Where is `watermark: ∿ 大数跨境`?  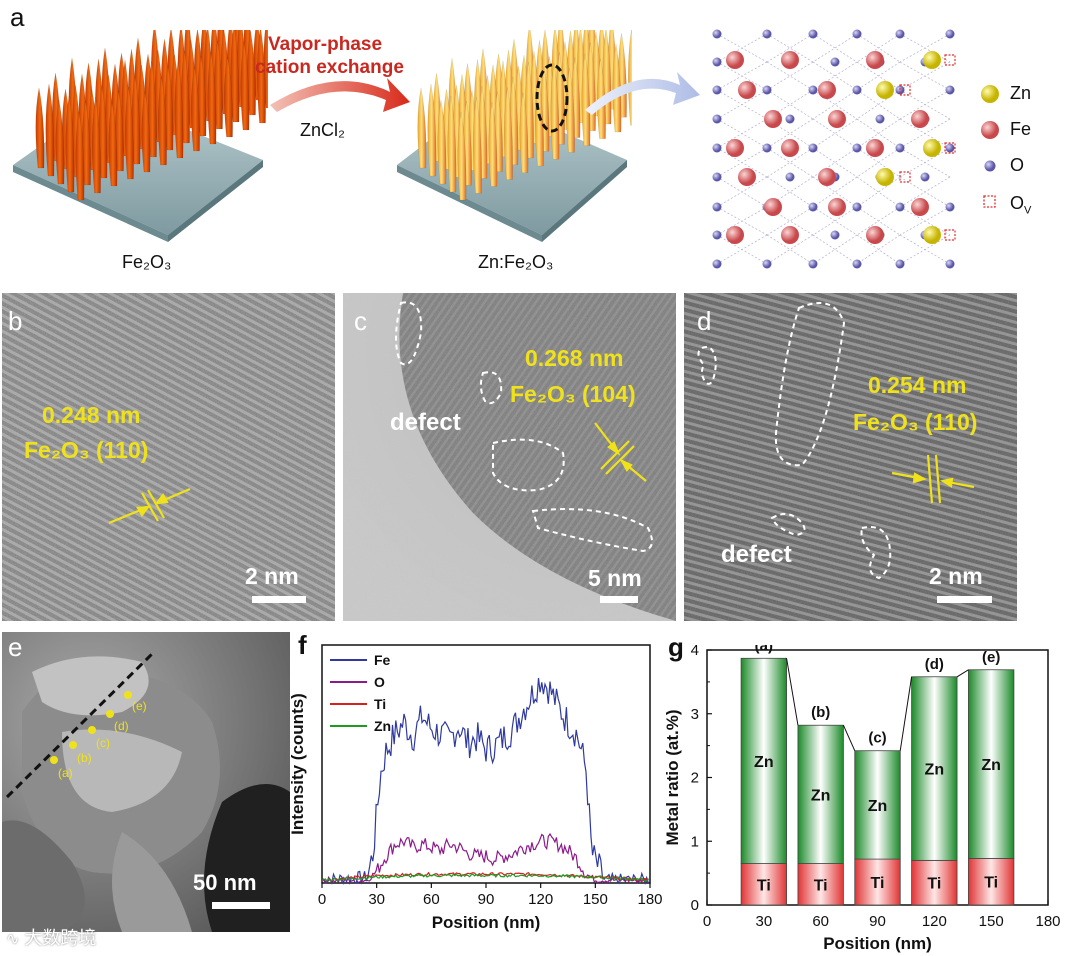 watermark: ∿ 大数跨境 is located at coordinates (51, 937).